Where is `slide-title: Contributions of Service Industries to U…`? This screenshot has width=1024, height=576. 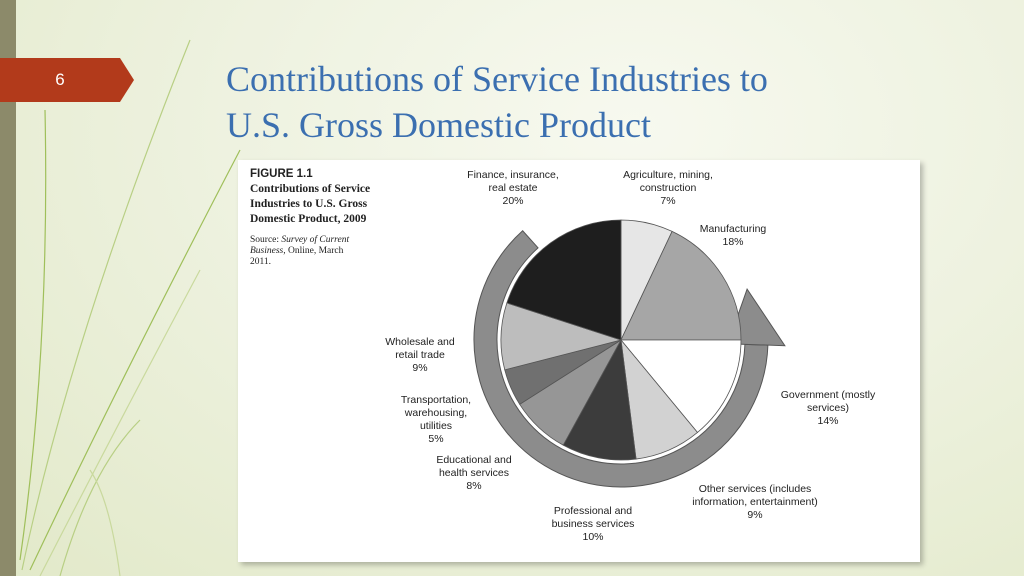
slide-title: Contributions of Service Industries to U… is located at coordinates (586, 102).